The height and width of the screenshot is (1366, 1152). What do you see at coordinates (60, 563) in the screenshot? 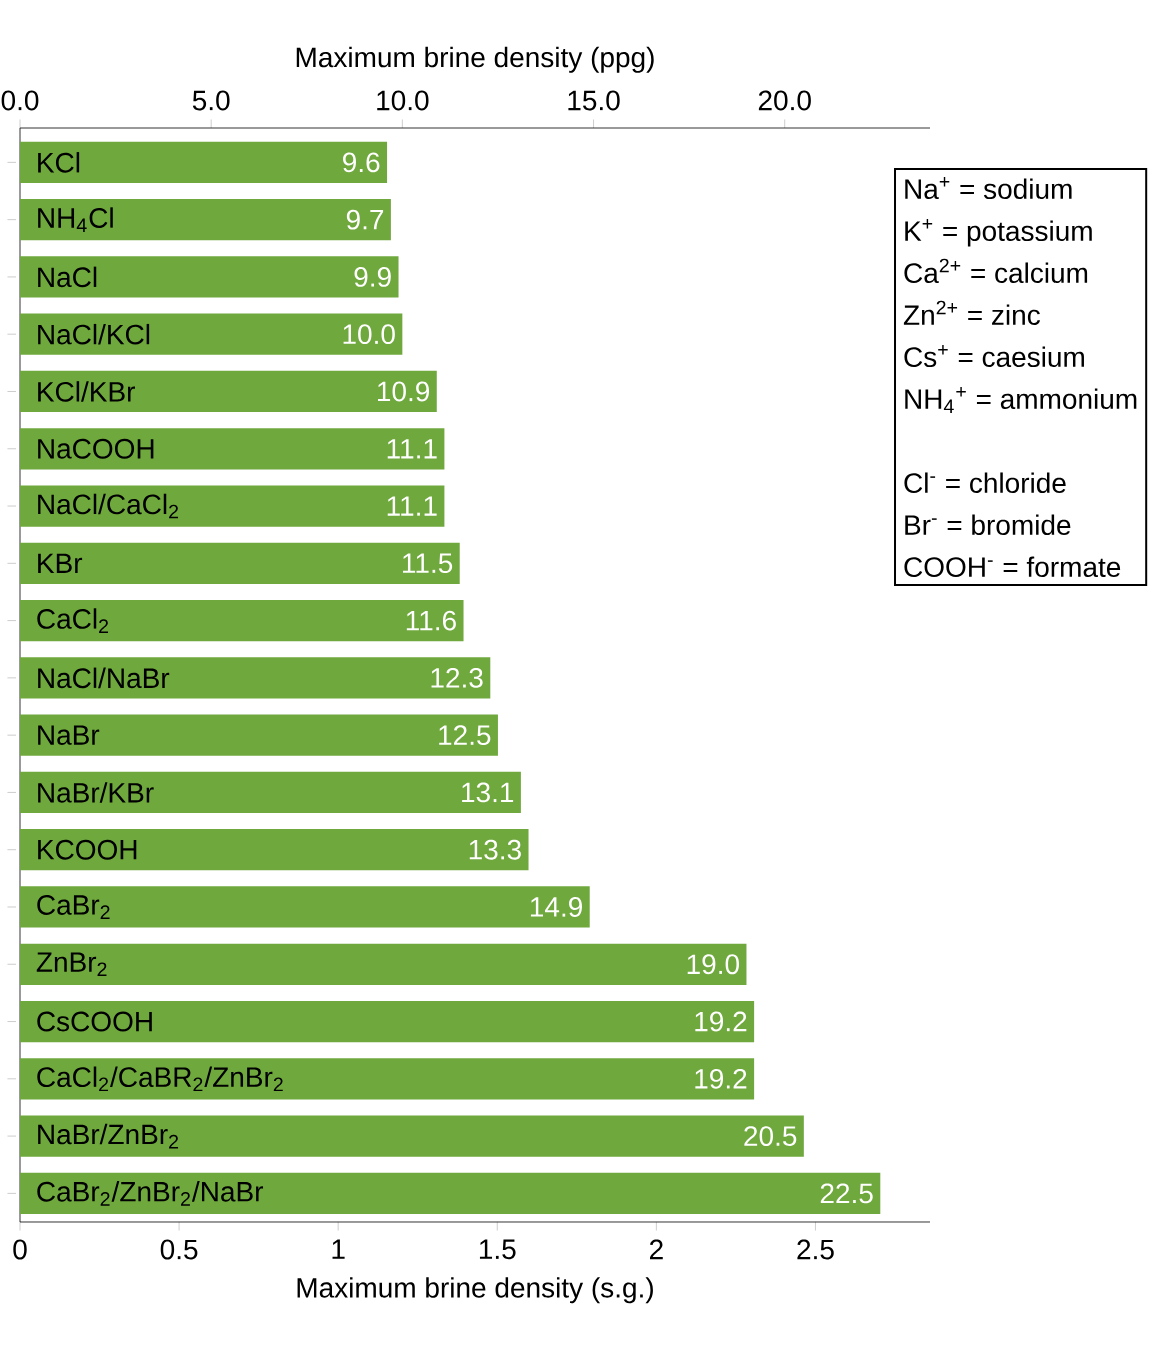
I see `y-tick-label: KBr` at bounding box center [60, 563].